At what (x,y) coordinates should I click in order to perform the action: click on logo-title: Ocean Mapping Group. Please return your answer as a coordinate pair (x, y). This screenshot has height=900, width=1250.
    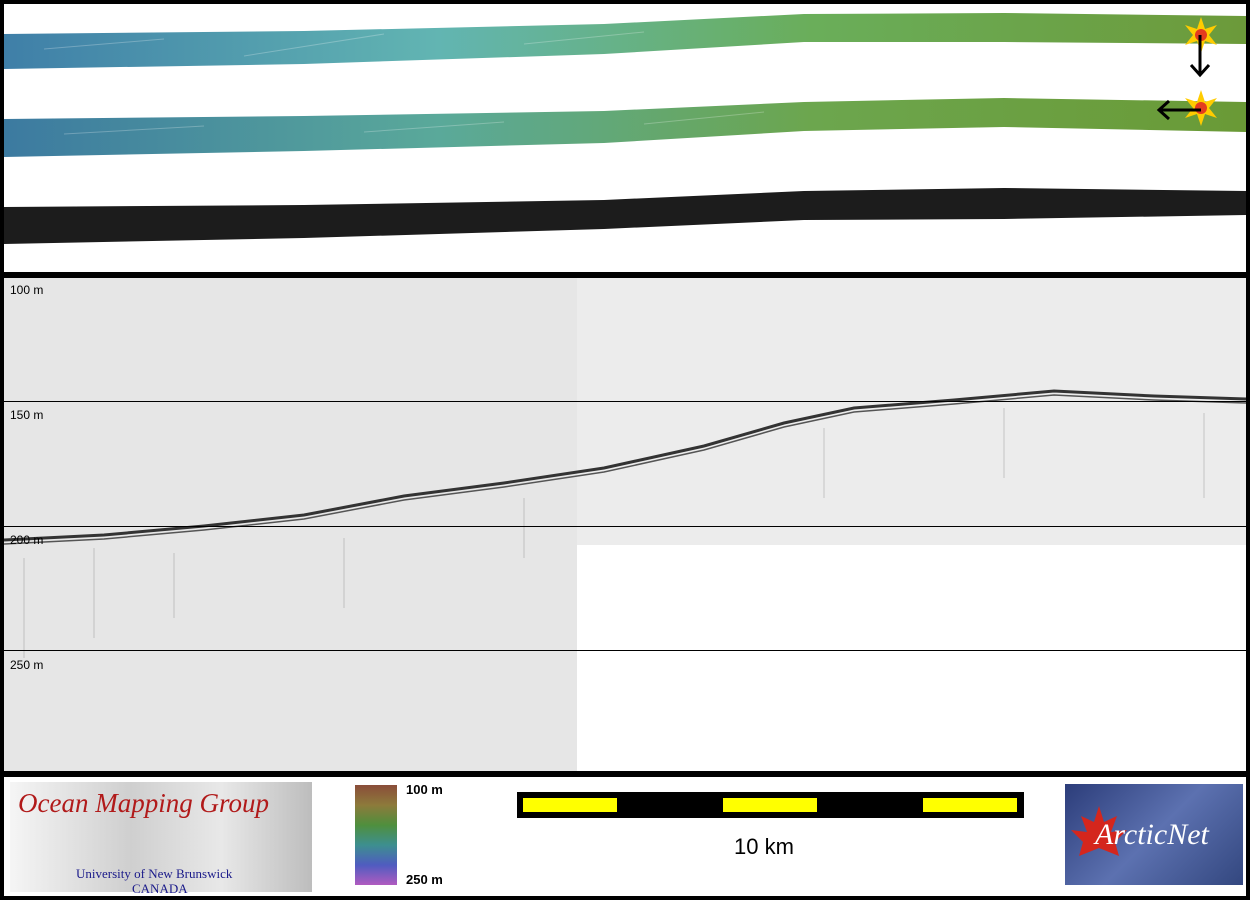
    Looking at the image, I should click on (143, 803).